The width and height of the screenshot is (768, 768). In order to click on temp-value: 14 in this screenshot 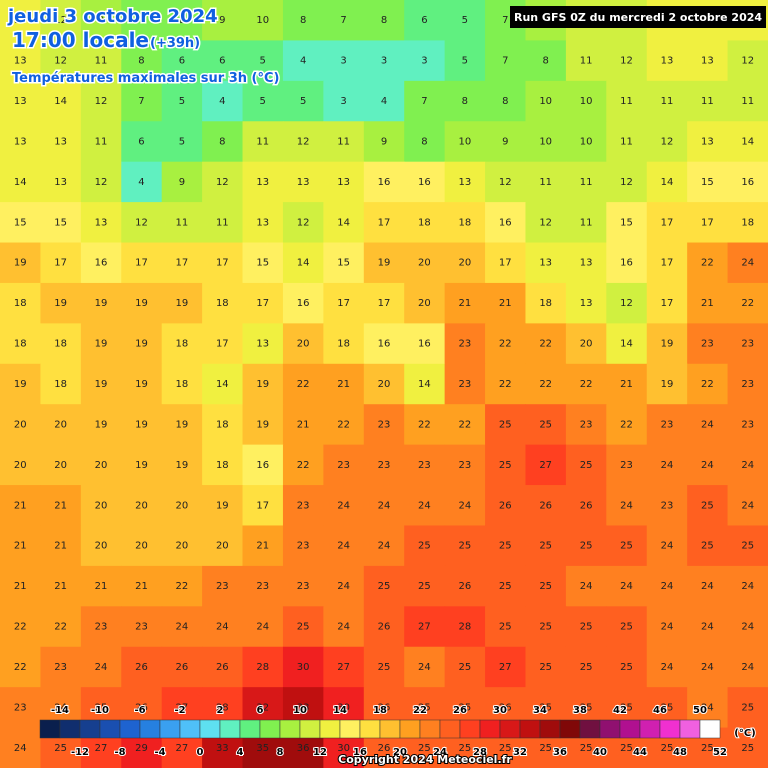, I will do `click(626, 344)`.